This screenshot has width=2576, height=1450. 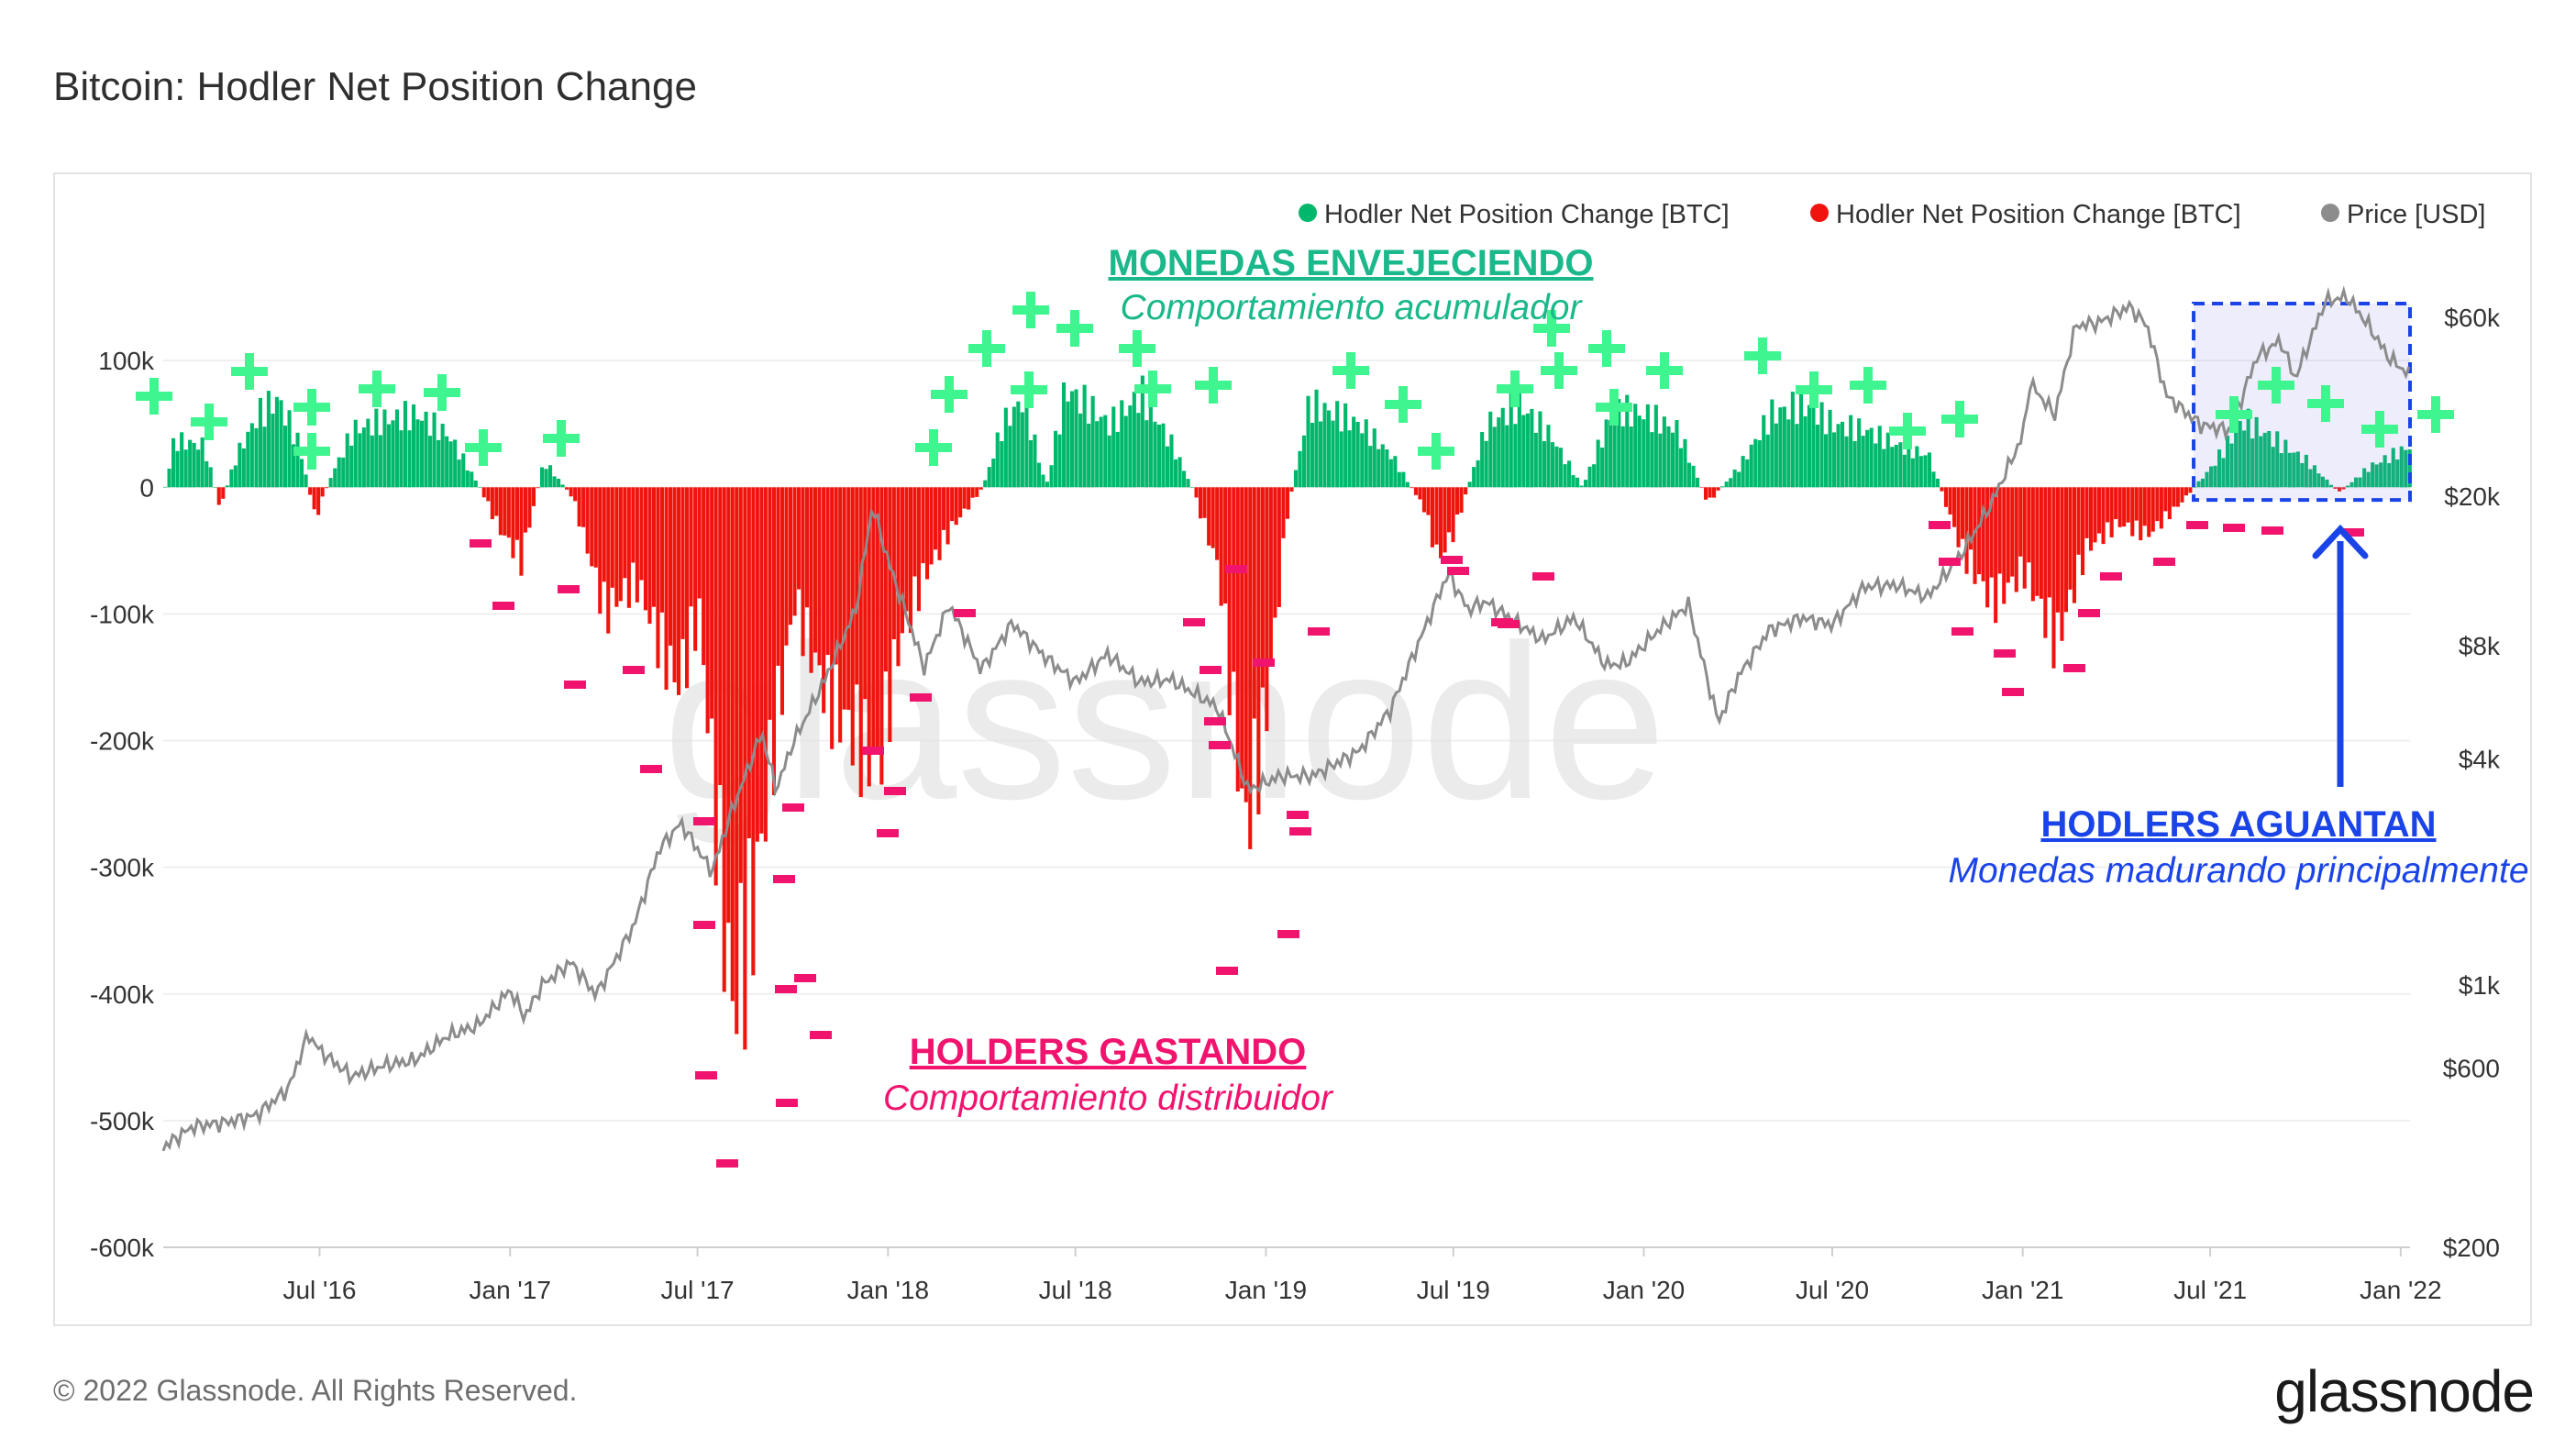 What do you see at coordinates (1308, 213) in the screenshot?
I see `legend-dot-positive` at bounding box center [1308, 213].